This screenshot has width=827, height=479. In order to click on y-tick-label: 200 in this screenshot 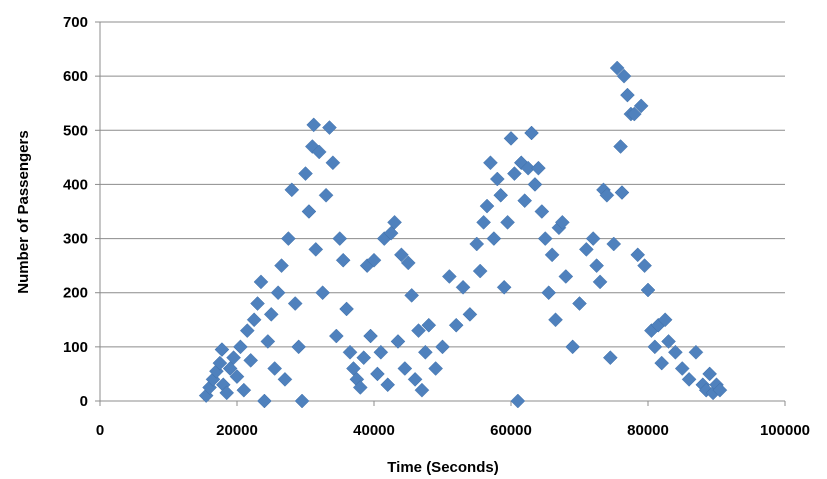, I will do `click(75, 293)`.